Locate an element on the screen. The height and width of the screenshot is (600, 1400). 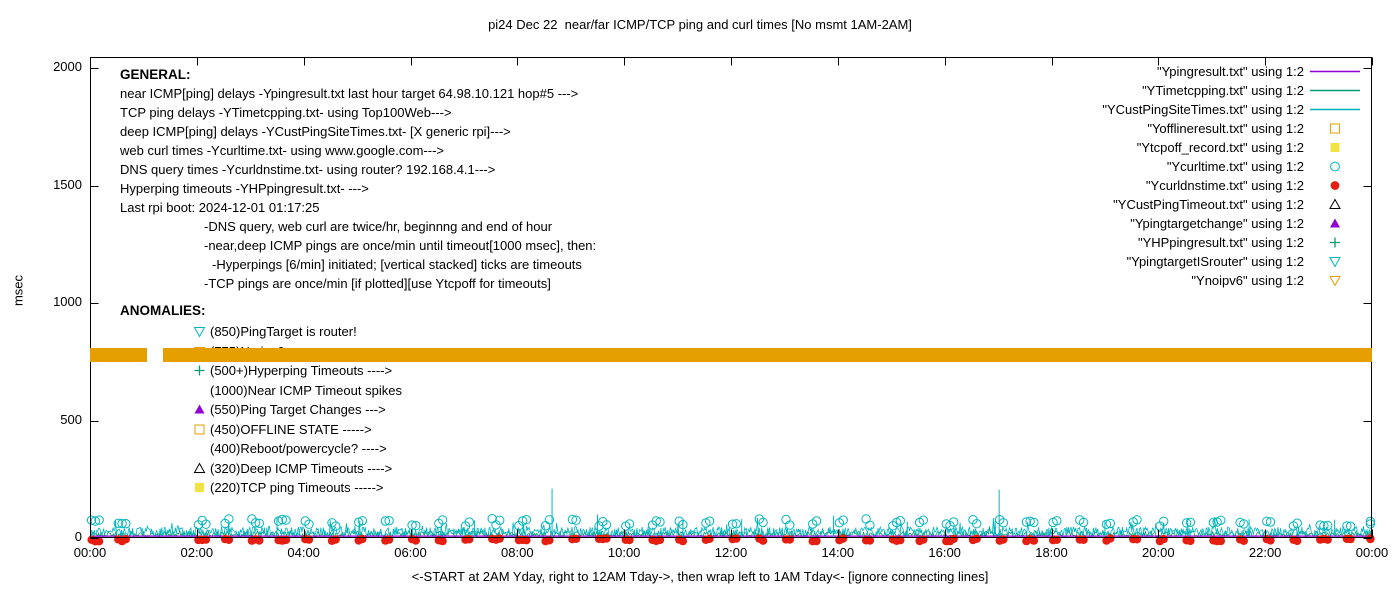
legend-item: "YpingtargetISrouter" using 1:2 is located at coordinates (1234, 261).